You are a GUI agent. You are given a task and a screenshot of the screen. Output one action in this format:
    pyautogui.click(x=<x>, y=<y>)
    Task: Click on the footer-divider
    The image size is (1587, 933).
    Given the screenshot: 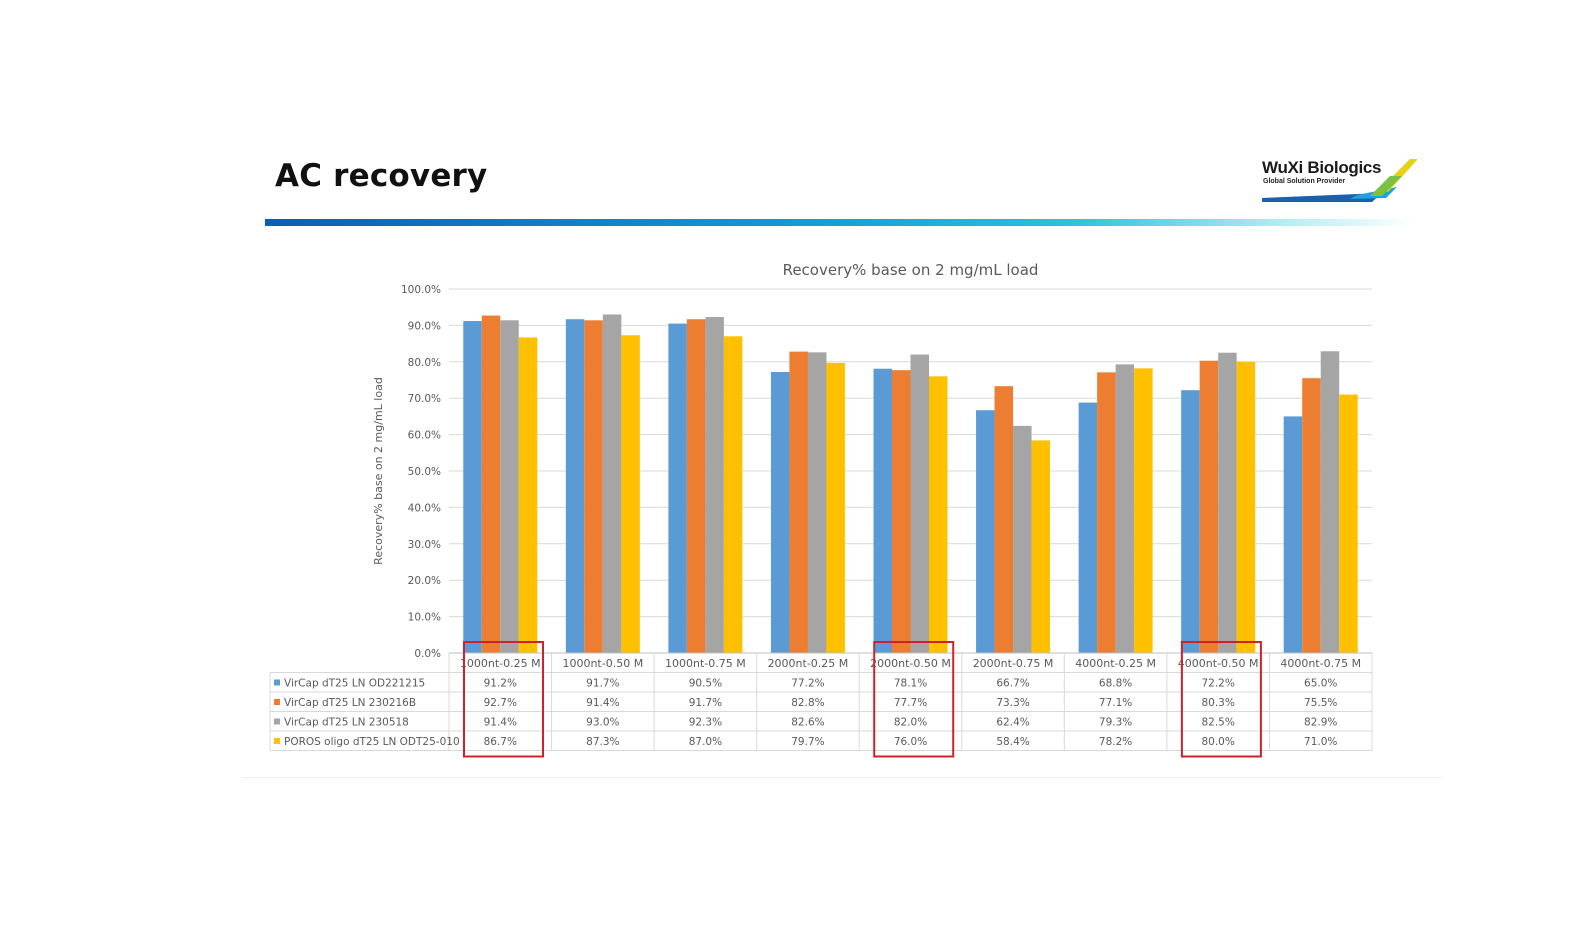 What is the action you would take?
    pyautogui.click(x=842, y=777)
    